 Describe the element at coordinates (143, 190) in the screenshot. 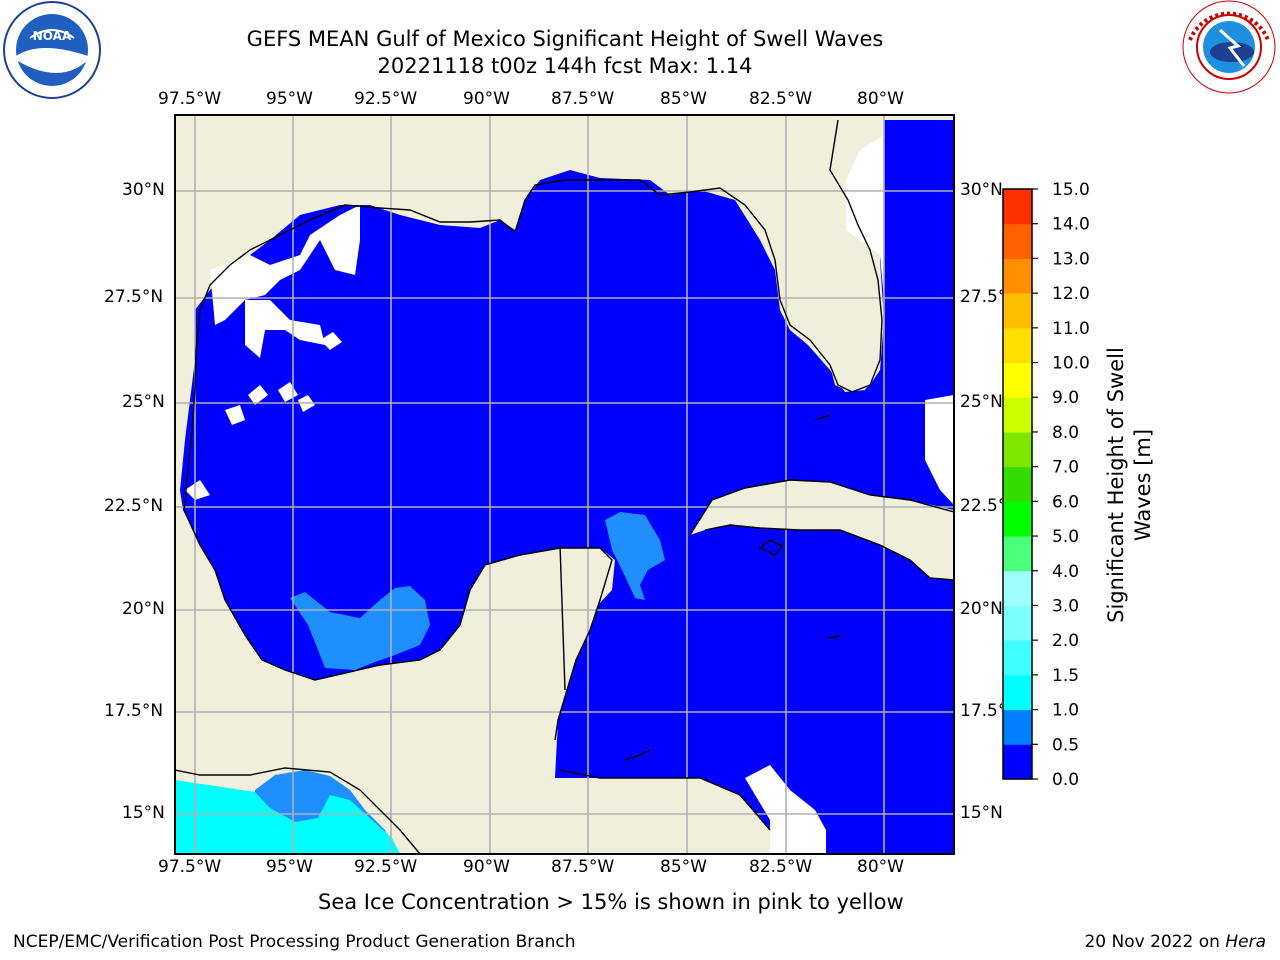

I see `lat-tick-left: 30°N` at that location.